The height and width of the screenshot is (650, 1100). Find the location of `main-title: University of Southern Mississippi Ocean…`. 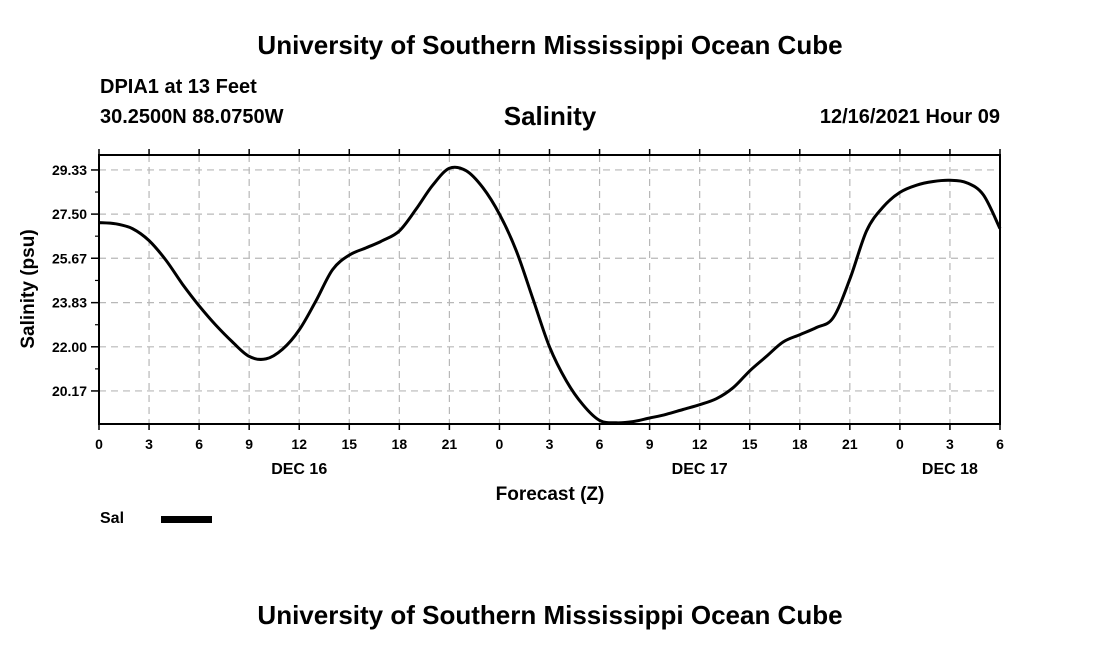

main-title: University of Southern Mississippi Ocean… is located at coordinates (550, 45).